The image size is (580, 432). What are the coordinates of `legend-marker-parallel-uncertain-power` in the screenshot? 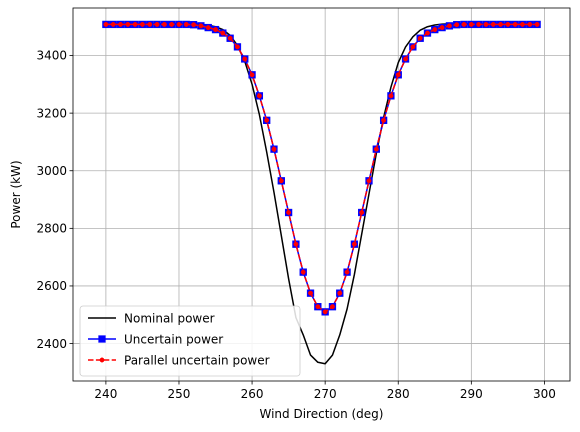 It's located at (102, 360).